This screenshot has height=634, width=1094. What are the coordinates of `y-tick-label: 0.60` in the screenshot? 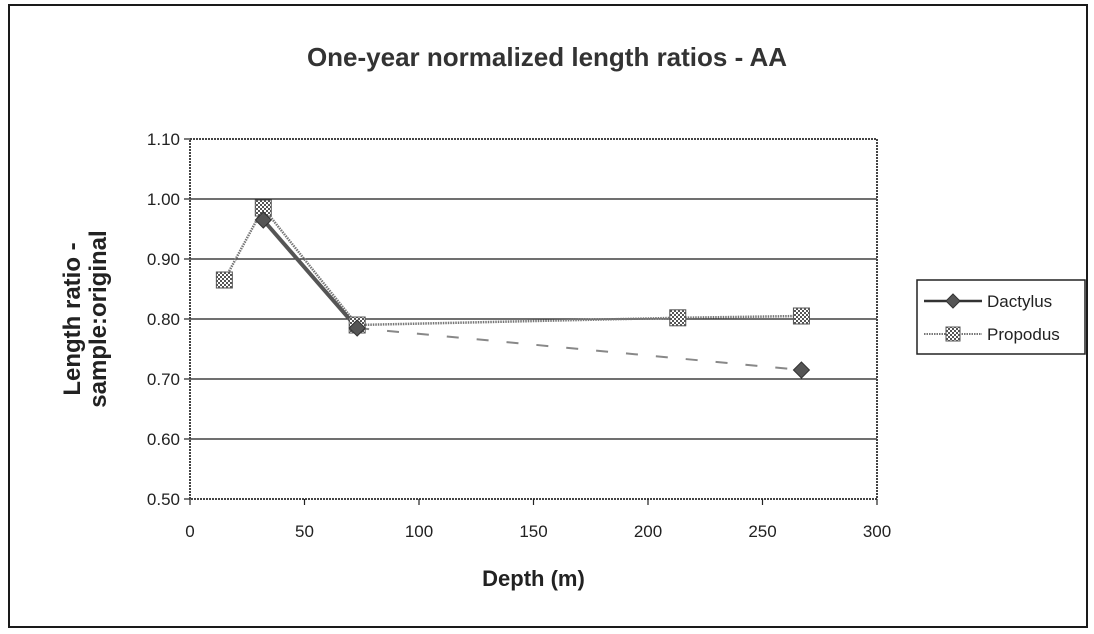 It's located at (163, 439).